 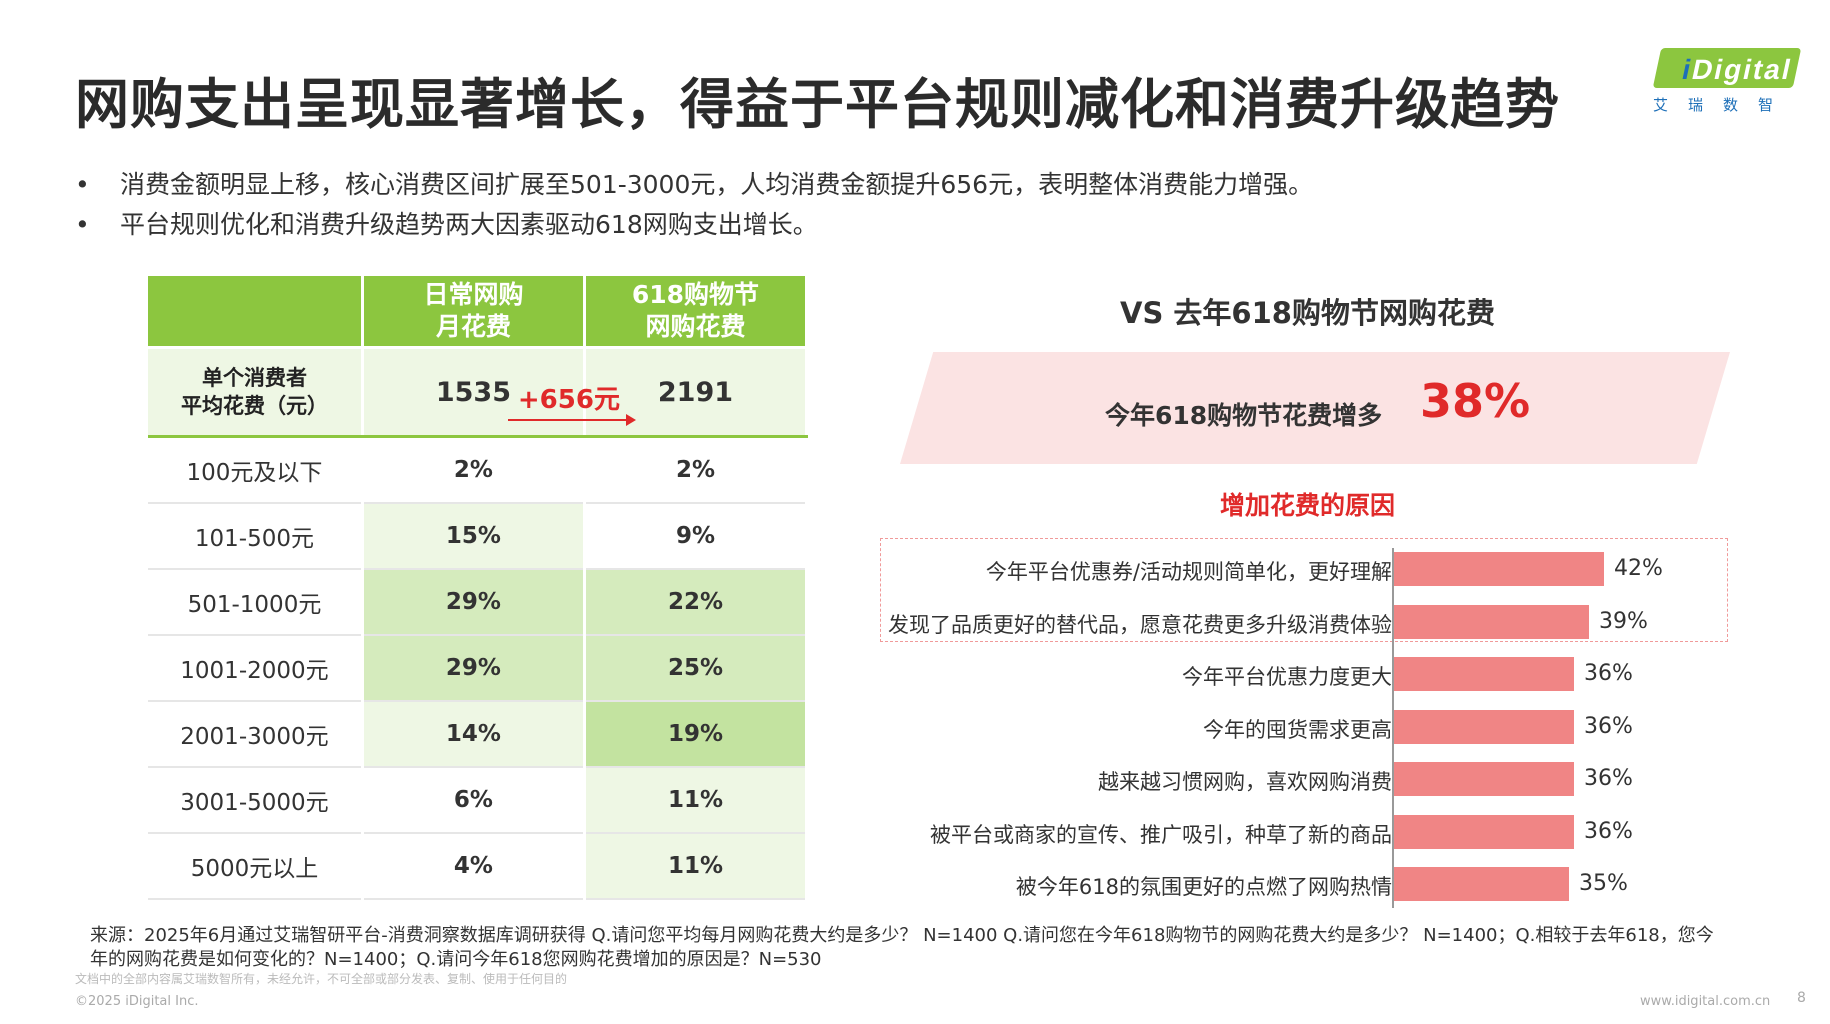 I want to click on cell-daily: 15%, so click(x=474, y=536).